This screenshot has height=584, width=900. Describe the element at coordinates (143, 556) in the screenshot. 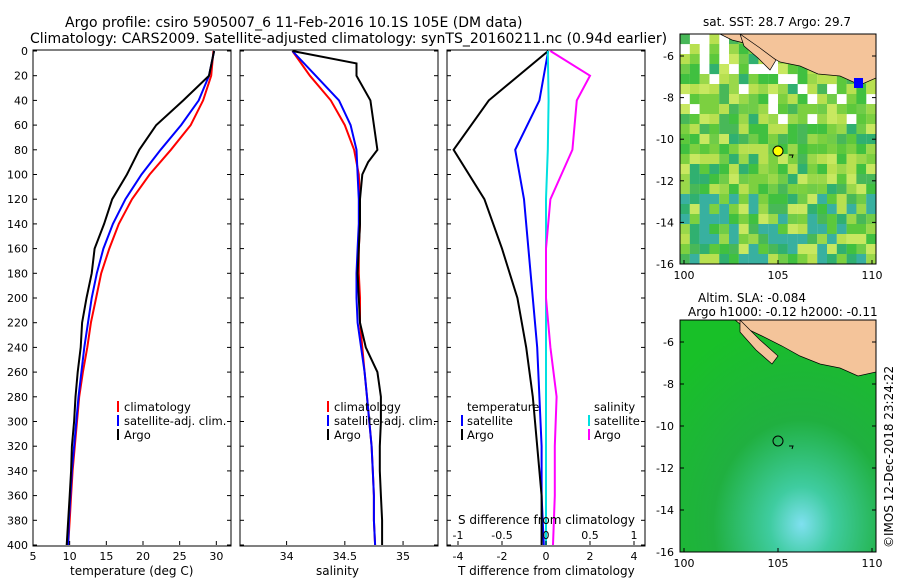

I see `temperature-xtick: 20` at that location.